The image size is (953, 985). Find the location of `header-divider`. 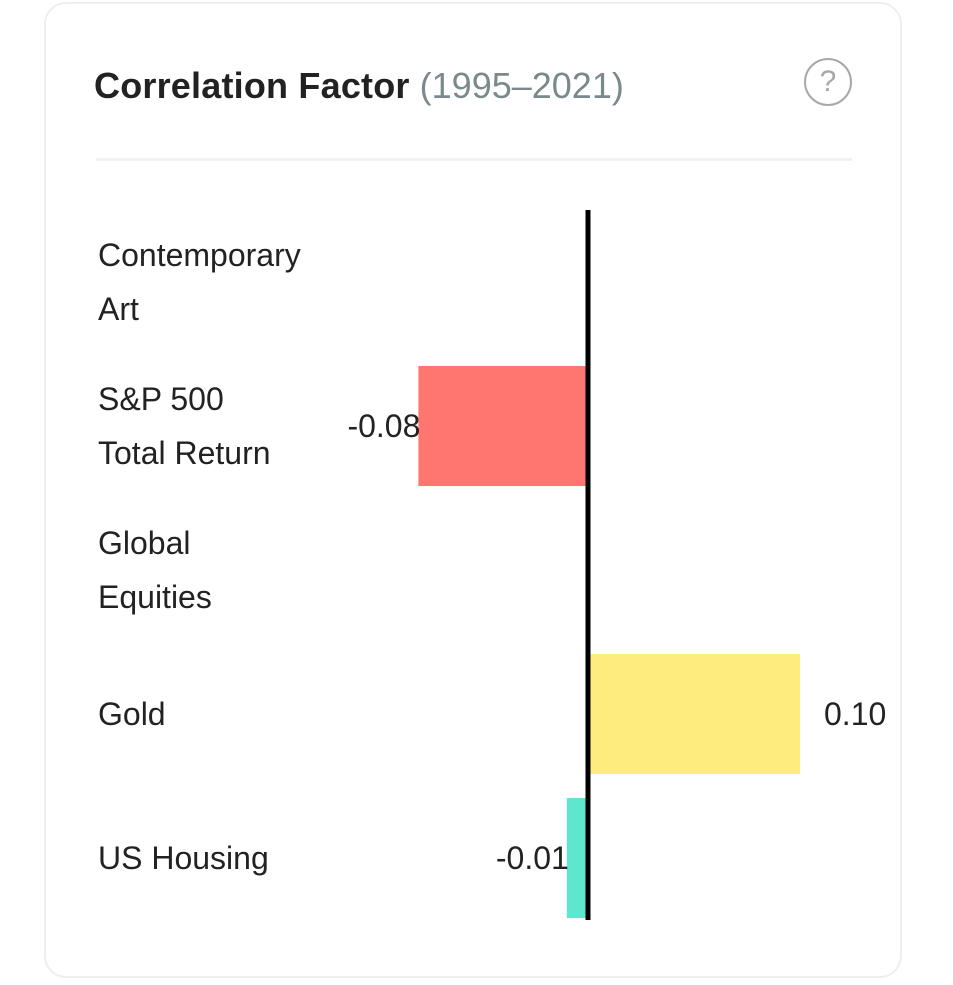

header-divider is located at coordinates (474, 159).